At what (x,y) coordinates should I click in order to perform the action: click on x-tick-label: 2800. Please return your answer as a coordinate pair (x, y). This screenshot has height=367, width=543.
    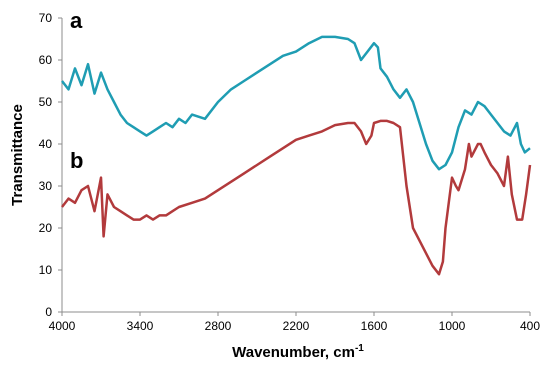
    Looking at the image, I should click on (218, 326).